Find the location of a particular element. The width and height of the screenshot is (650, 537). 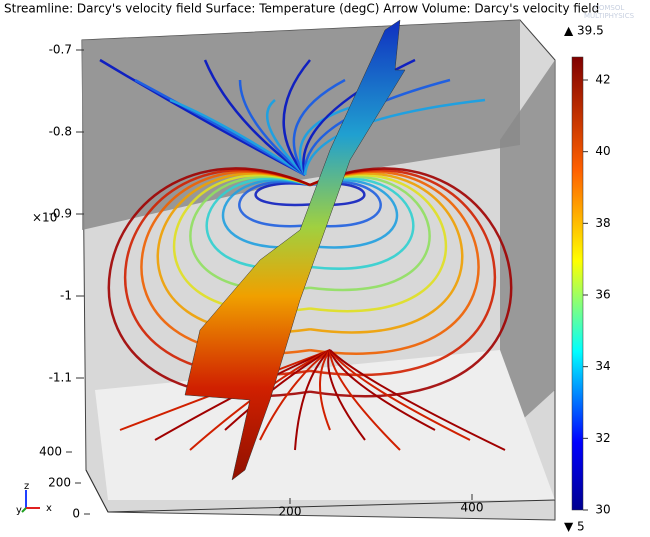

colorbar-tick-label: 36 is located at coordinates (602, 295).